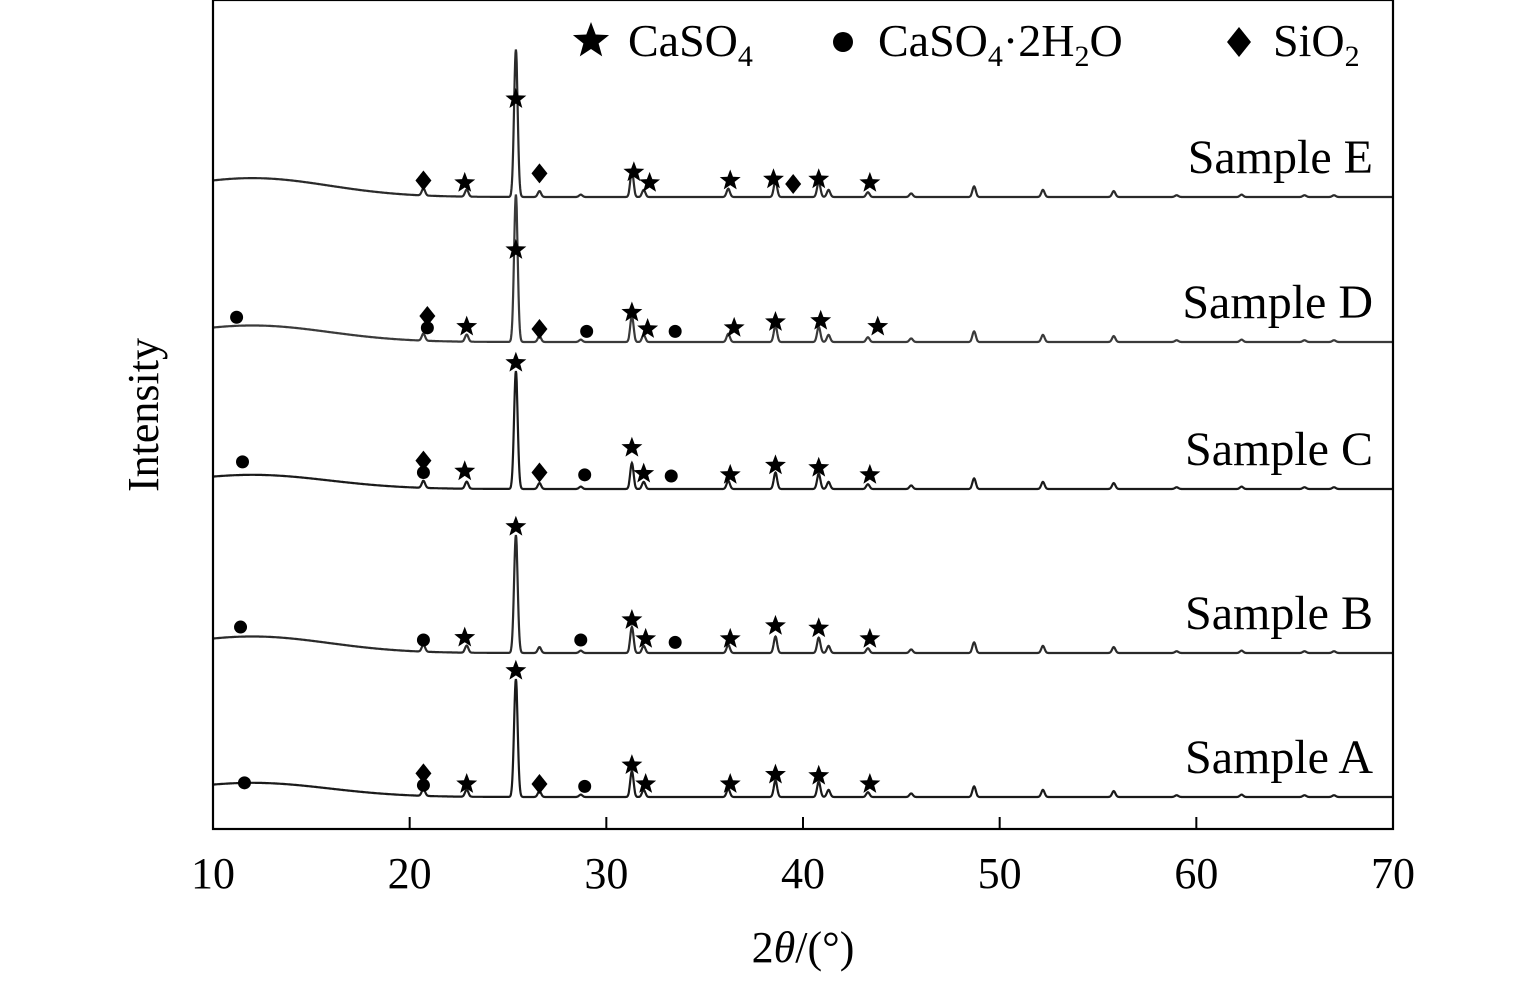 The width and height of the screenshot is (1535, 984). What do you see at coordinates (606, 873) in the screenshot?
I see `x-tick-label: 30` at bounding box center [606, 873].